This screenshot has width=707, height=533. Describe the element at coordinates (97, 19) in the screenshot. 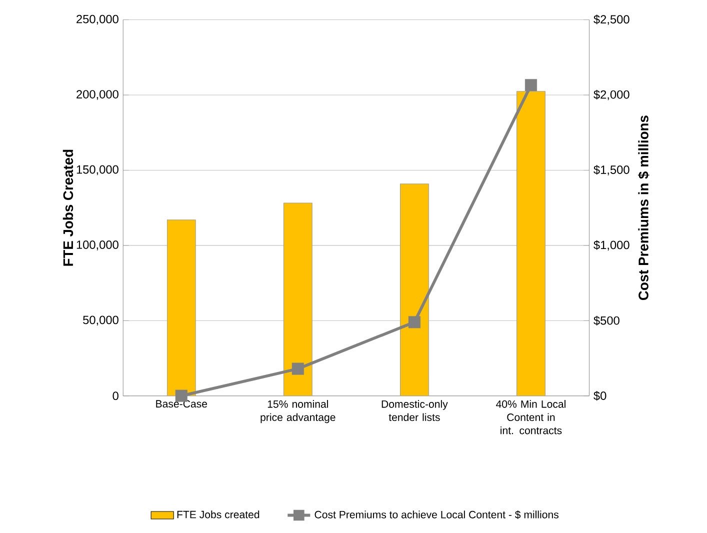

I see `y-tick-label: 250,000` at that location.